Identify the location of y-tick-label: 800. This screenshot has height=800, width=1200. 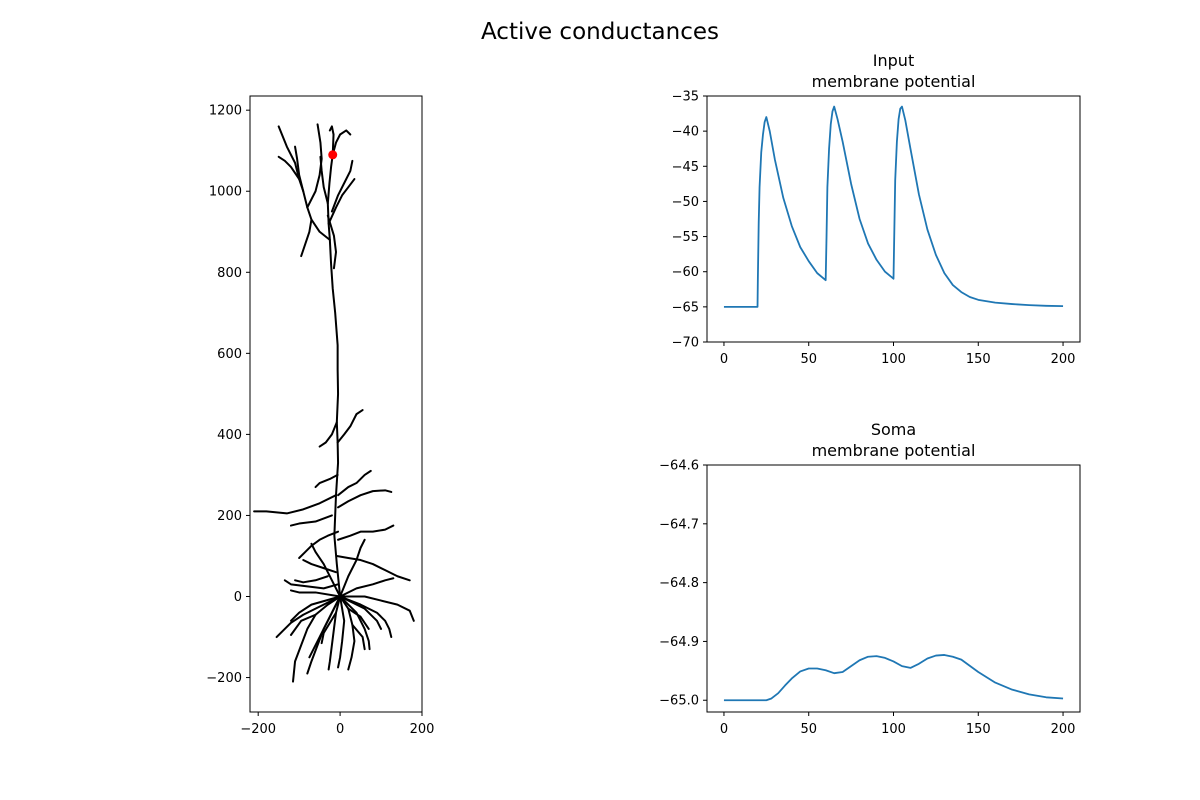
(229, 273).